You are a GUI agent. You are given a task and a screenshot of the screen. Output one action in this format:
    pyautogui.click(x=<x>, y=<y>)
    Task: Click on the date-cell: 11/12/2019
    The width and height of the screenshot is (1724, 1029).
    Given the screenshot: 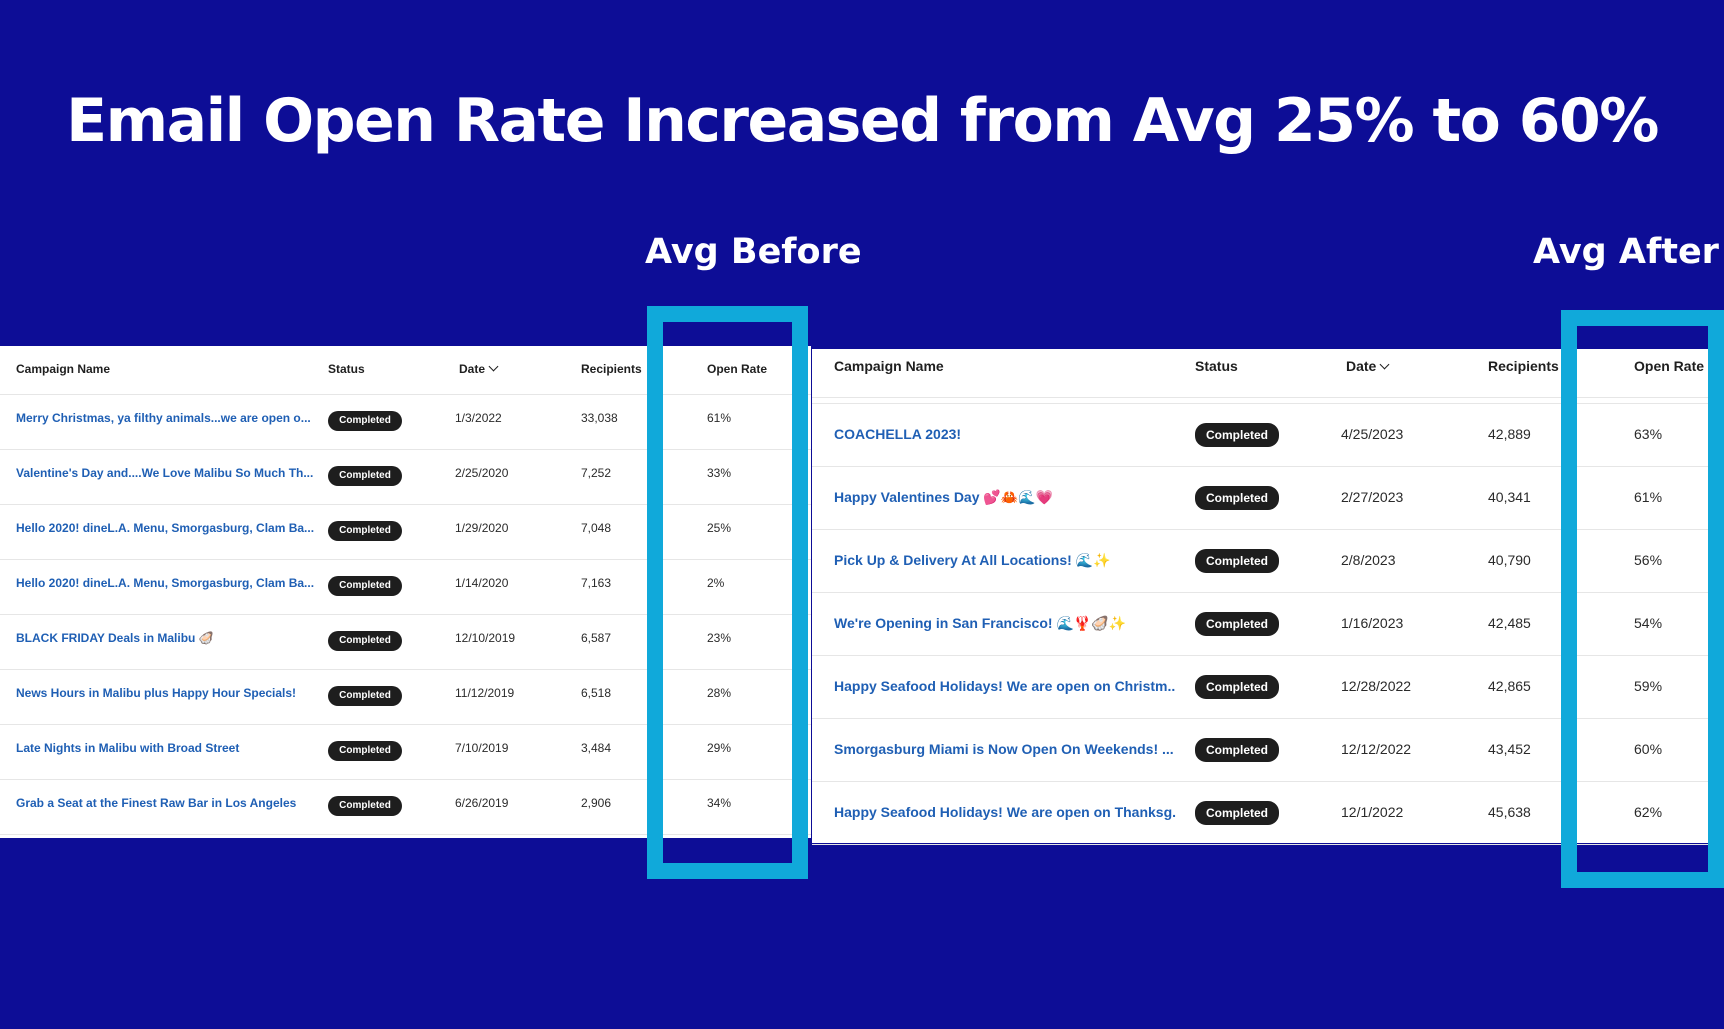 What is the action you would take?
    pyautogui.click(x=485, y=693)
    